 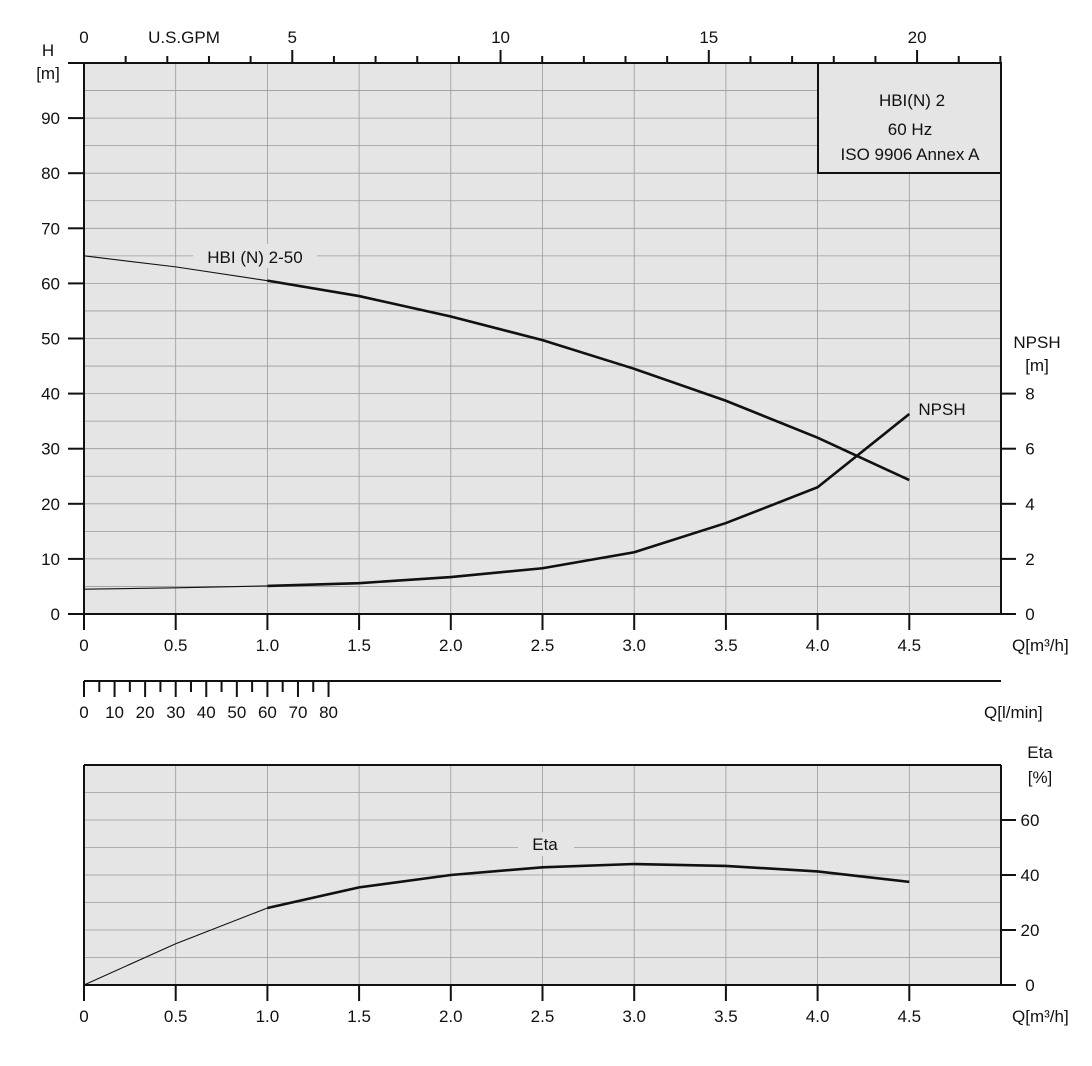 What do you see at coordinates (1030, 930) in the screenshot?
I see `eta-tick-label: 20` at bounding box center [1030, 930].